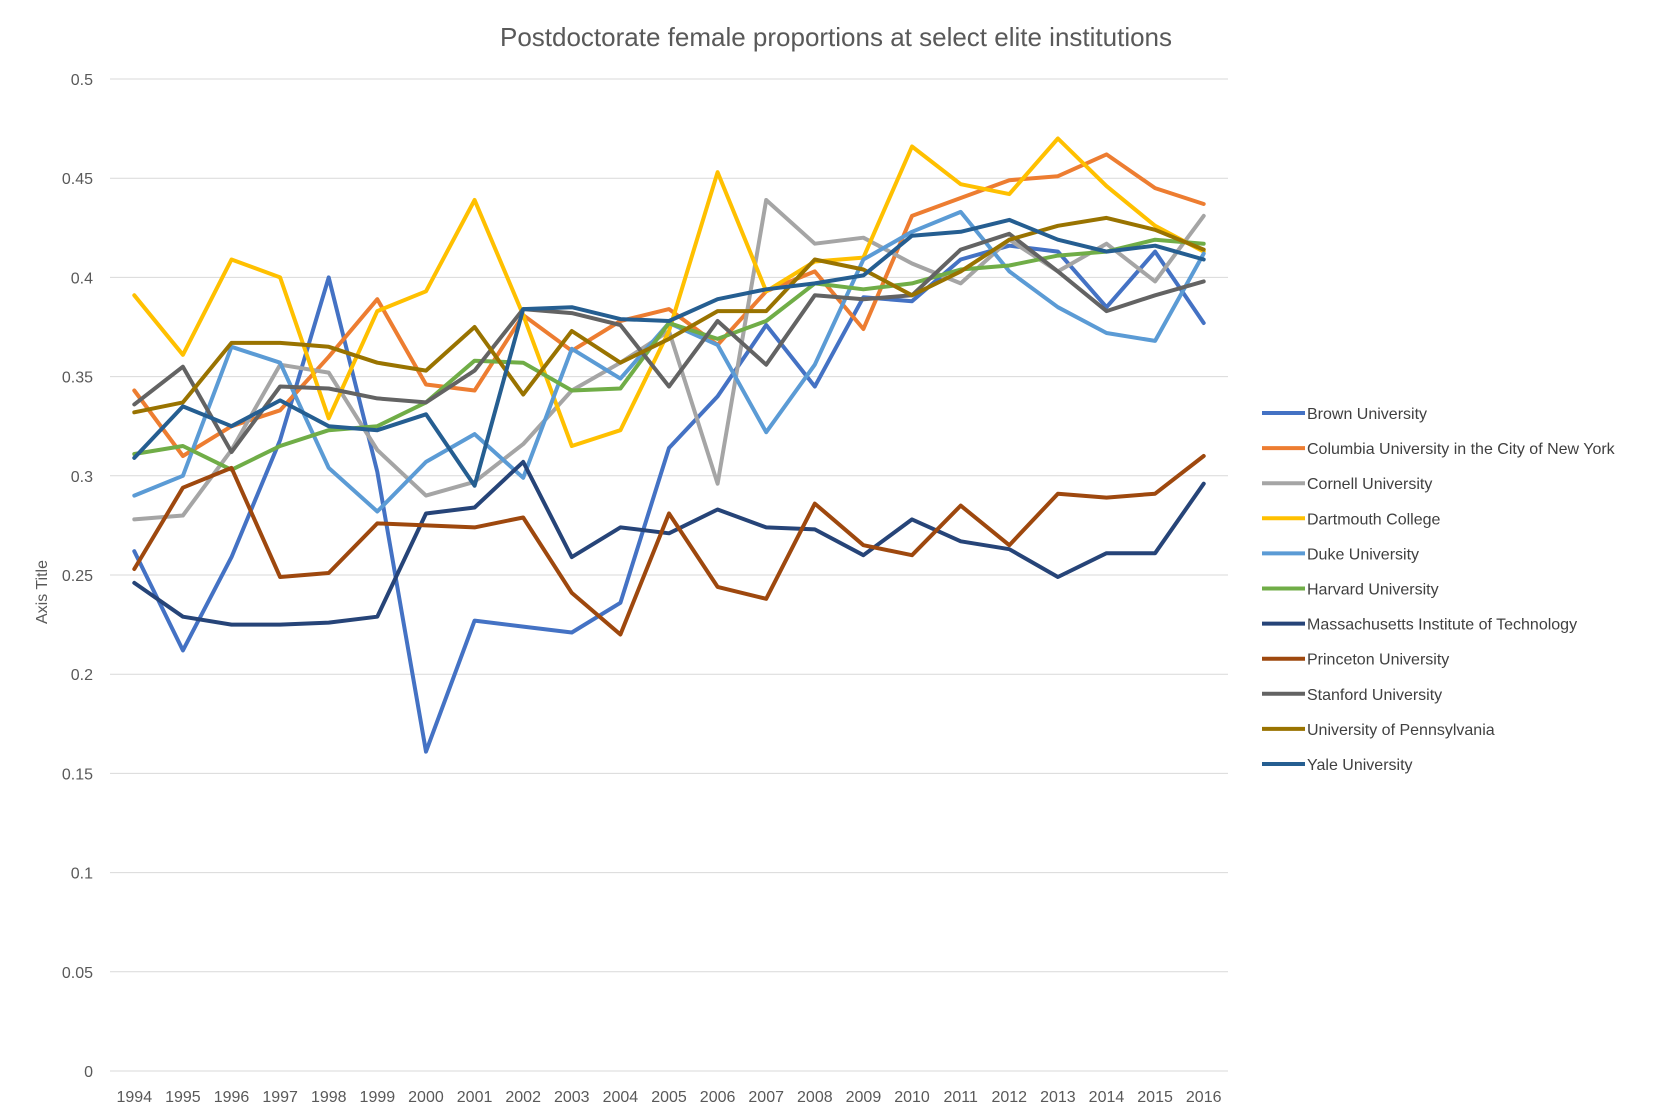  What do you see at coordinates (232, 1097) in the screenshot?
I see `x-tick-label: 1996` at bounding box center [232, 1097].